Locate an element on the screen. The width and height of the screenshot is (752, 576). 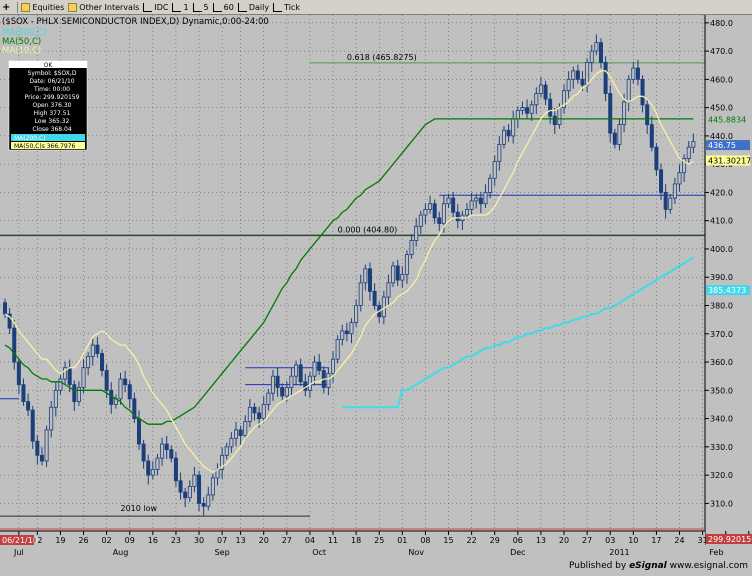
esignal-logo: eSignal is located at coordinates (648, 566).